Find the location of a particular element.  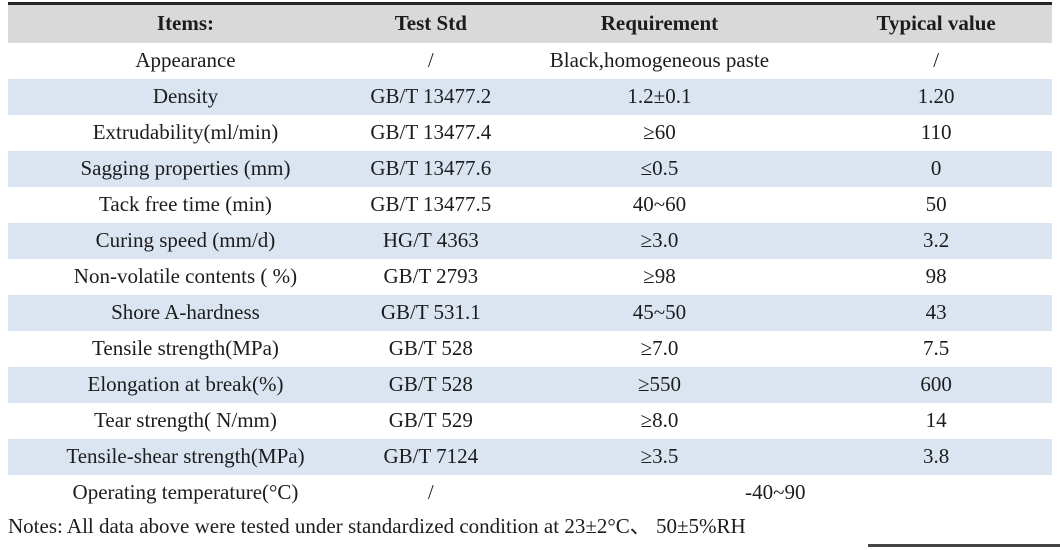

col-header-test-std: Test Std is located at coordinates (430, 23).